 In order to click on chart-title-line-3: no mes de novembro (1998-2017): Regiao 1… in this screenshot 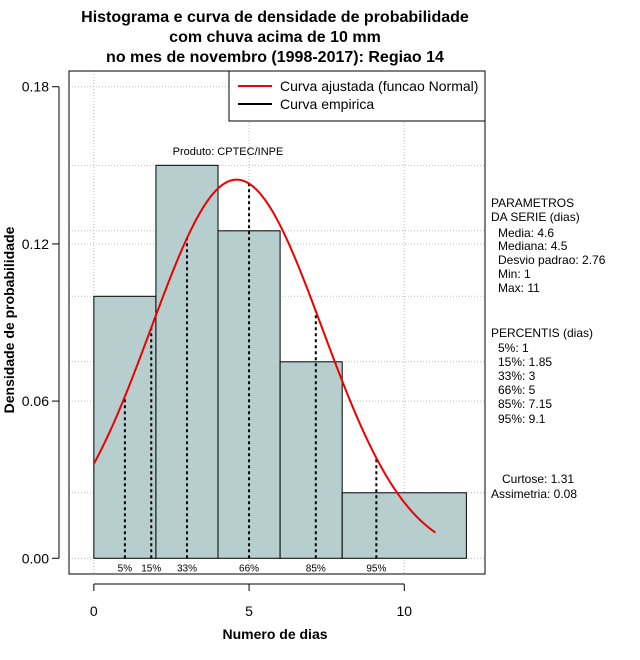, I will do `click(275, 57)`.